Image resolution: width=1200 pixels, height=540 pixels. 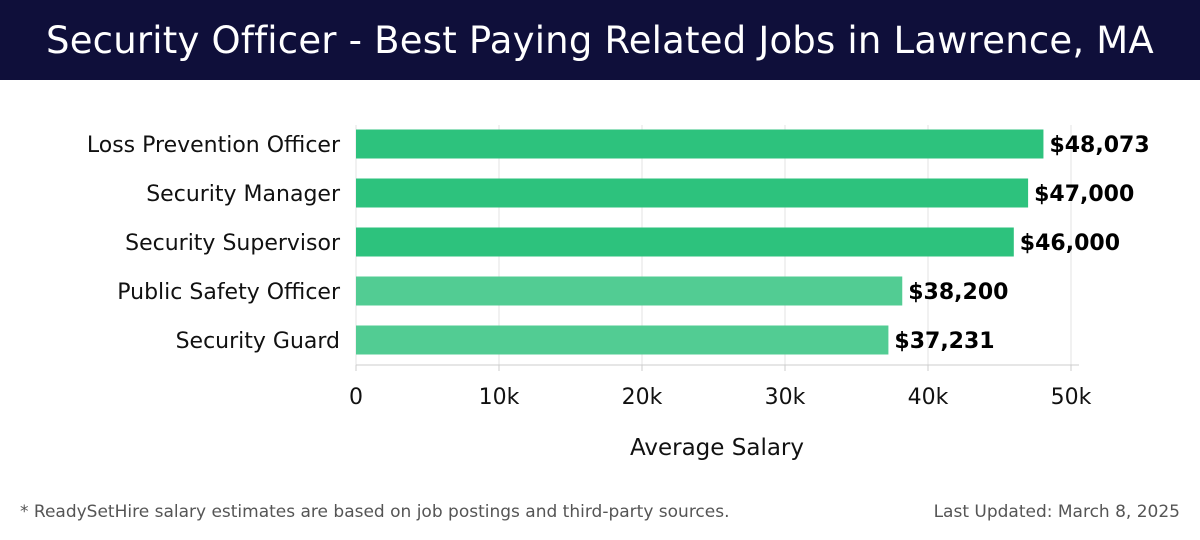 I want to click on value-label: $38,200, so click(x=958, y=292).